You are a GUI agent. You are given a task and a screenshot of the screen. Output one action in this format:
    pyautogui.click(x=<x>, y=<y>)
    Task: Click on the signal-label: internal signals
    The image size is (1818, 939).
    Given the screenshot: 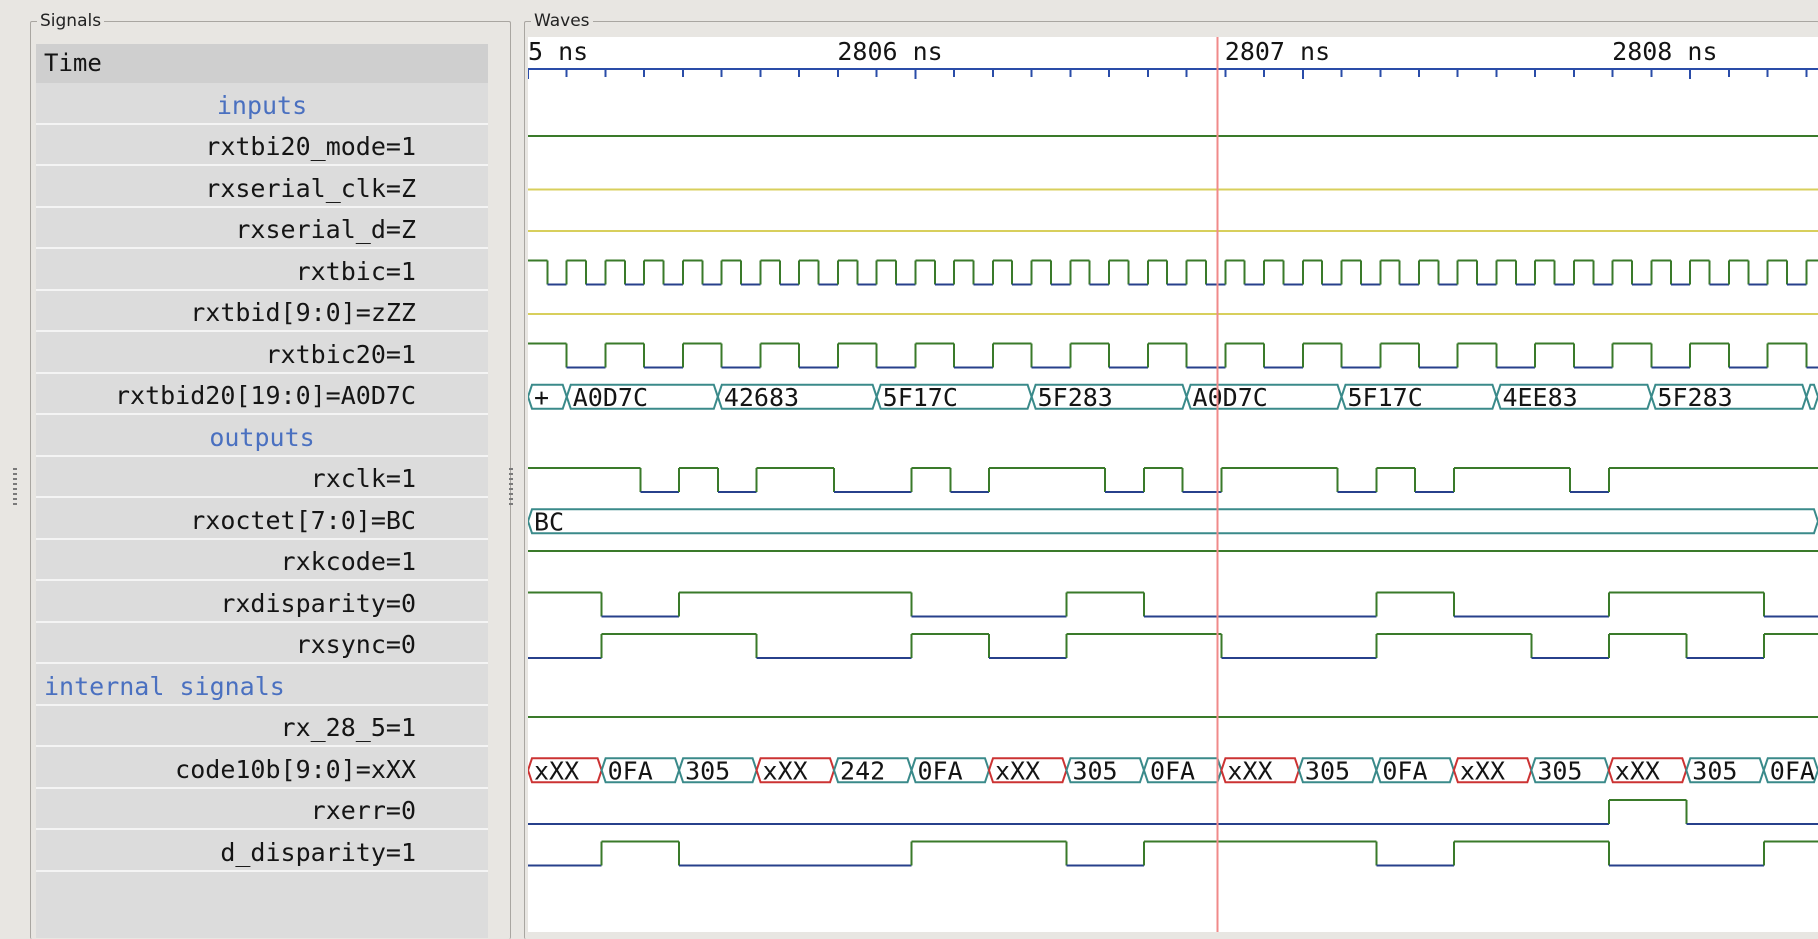 What is the action you would take?
    pyautogui.click(x=164, y=686)
    